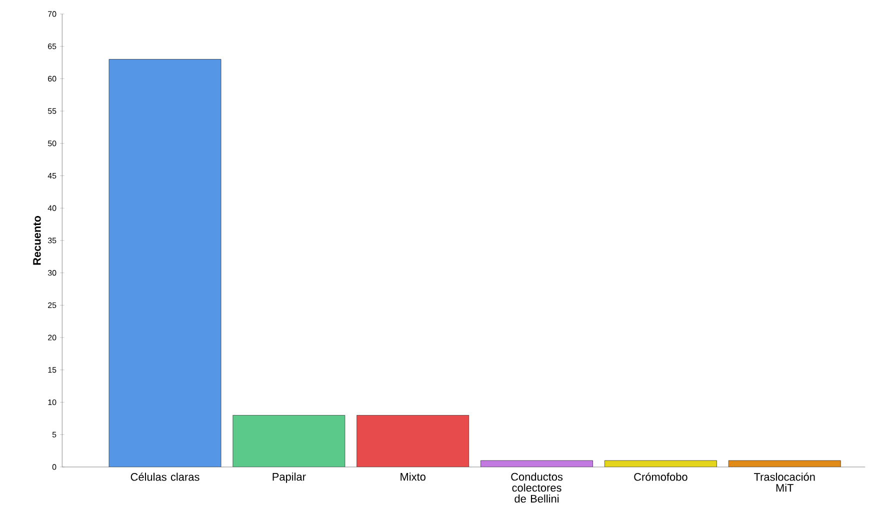  Describe the element at coordinates (289, 477) in the screenshot. I see `x-tick-label: Papilar` at that location.